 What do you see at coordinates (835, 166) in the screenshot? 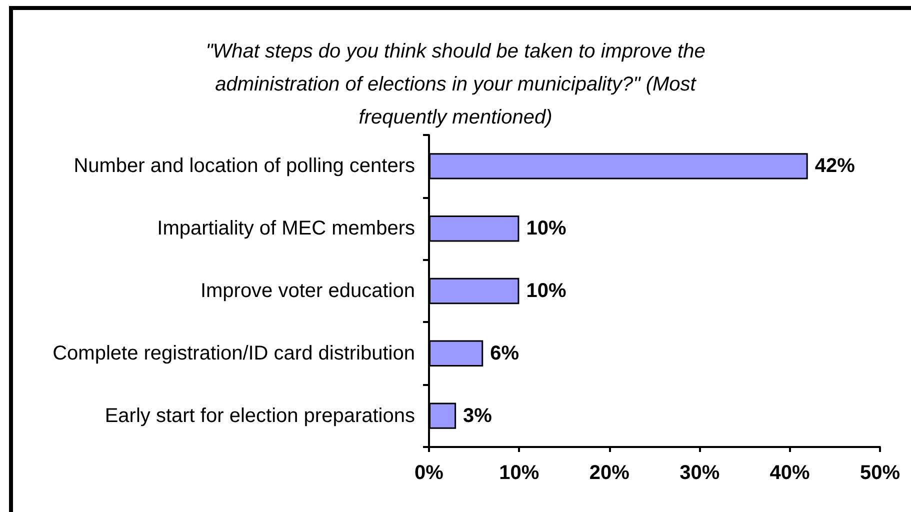
I see `data-label: 42%` at bounding box center [835, 166].